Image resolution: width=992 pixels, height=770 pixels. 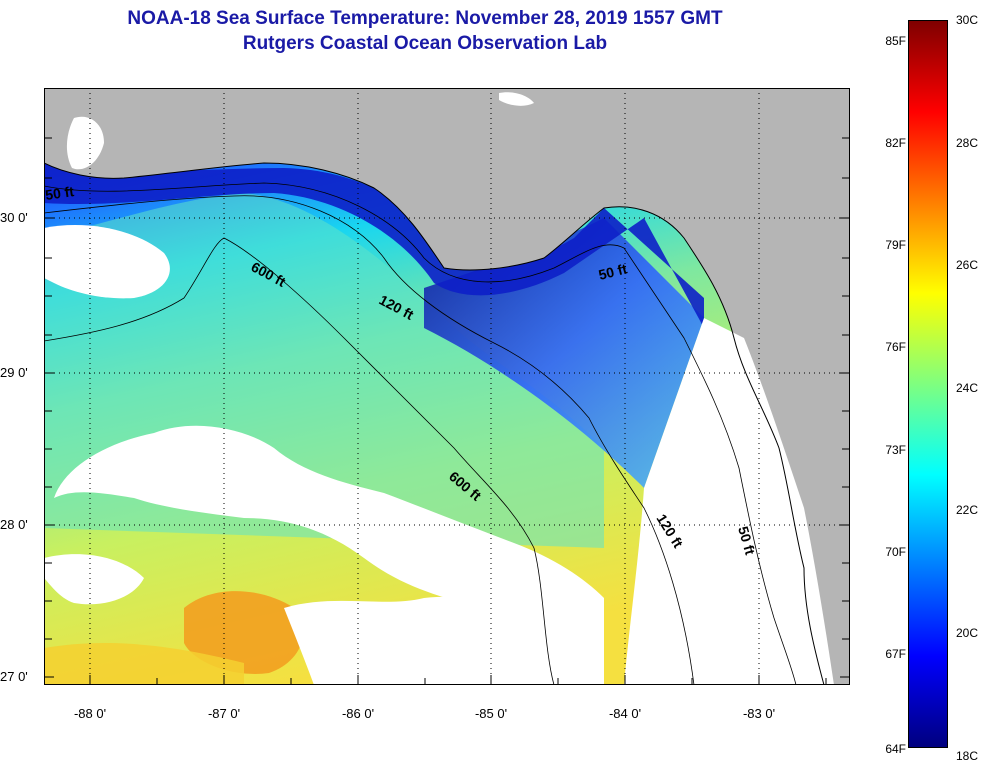 I want to click on cb-f-67: 67F, so click(x=895, y=654).